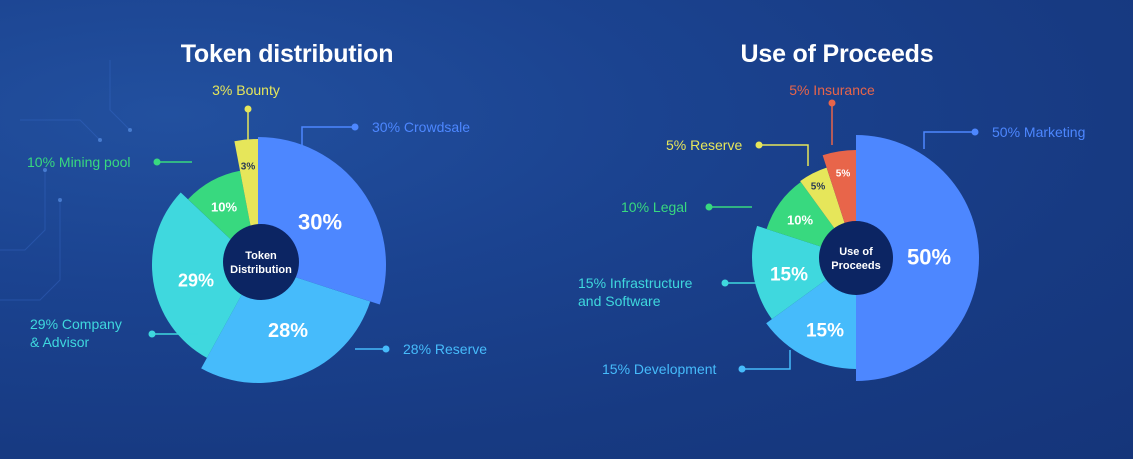  I want to click on slice-value-label-1-2: 15%, so click(789, 275).